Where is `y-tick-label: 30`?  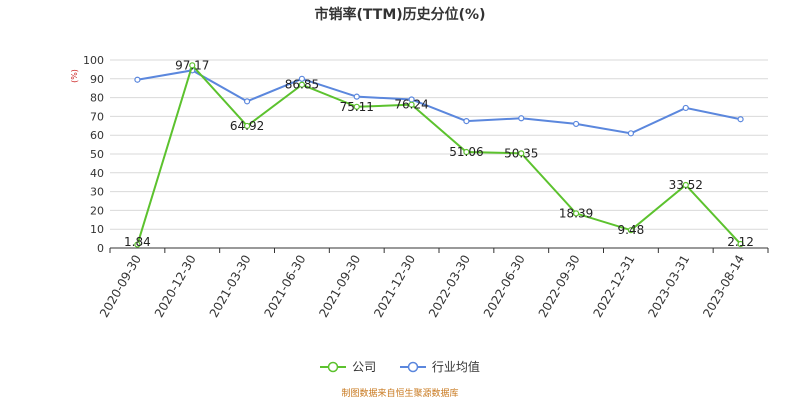
y-tick-label: 30 is located at coordinates (97, 192).